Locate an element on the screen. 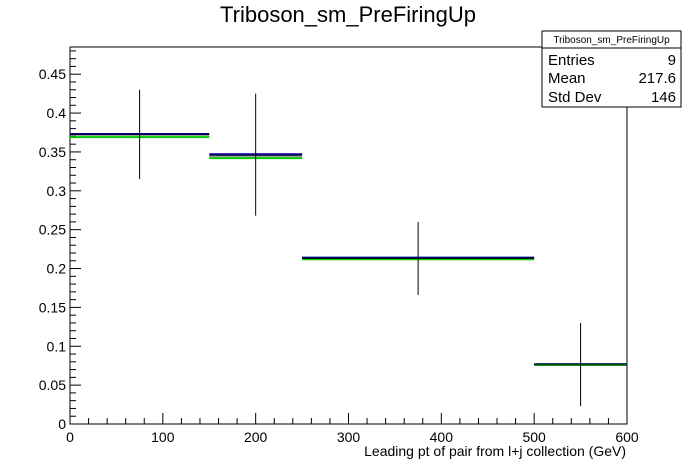 This screenshot has height=472, width=696. stats-mean-value: 217.6 is located at coordinates (657, 78).